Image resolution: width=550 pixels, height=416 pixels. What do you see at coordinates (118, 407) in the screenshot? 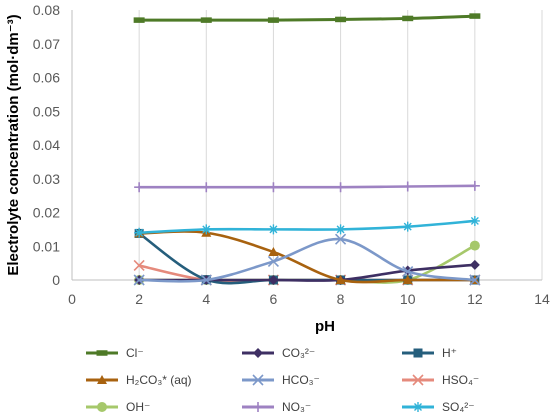
I see `legend-item-6: OH⁻` at bounding box center [118, 407].